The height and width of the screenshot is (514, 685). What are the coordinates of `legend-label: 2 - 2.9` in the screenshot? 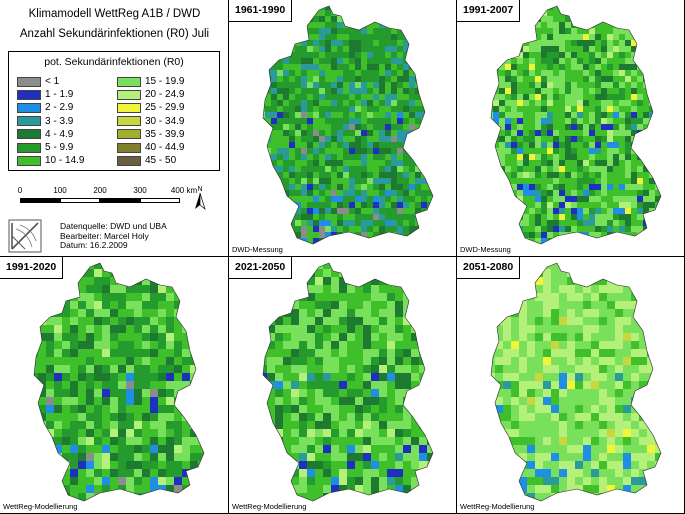 It's located at (59, 108).